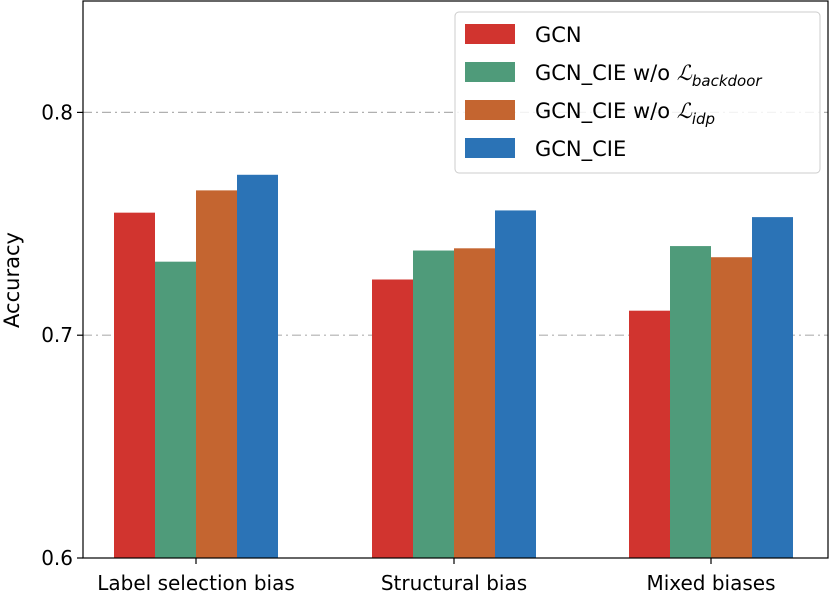  Describe the element at coordinates (57, 335) in the screenshot. I see `y-tick-label: 0.7` at that location.